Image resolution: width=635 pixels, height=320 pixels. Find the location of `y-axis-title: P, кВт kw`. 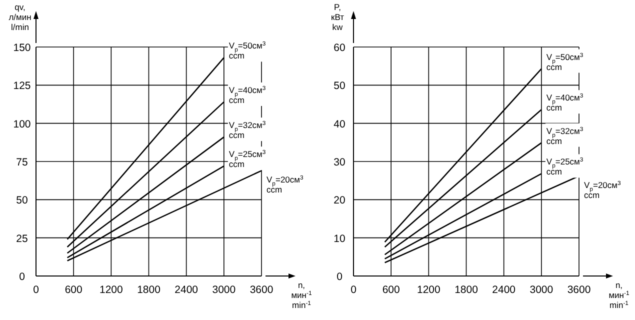

y-axis-title: P, кВт kw is located at coordinates (337, 17).